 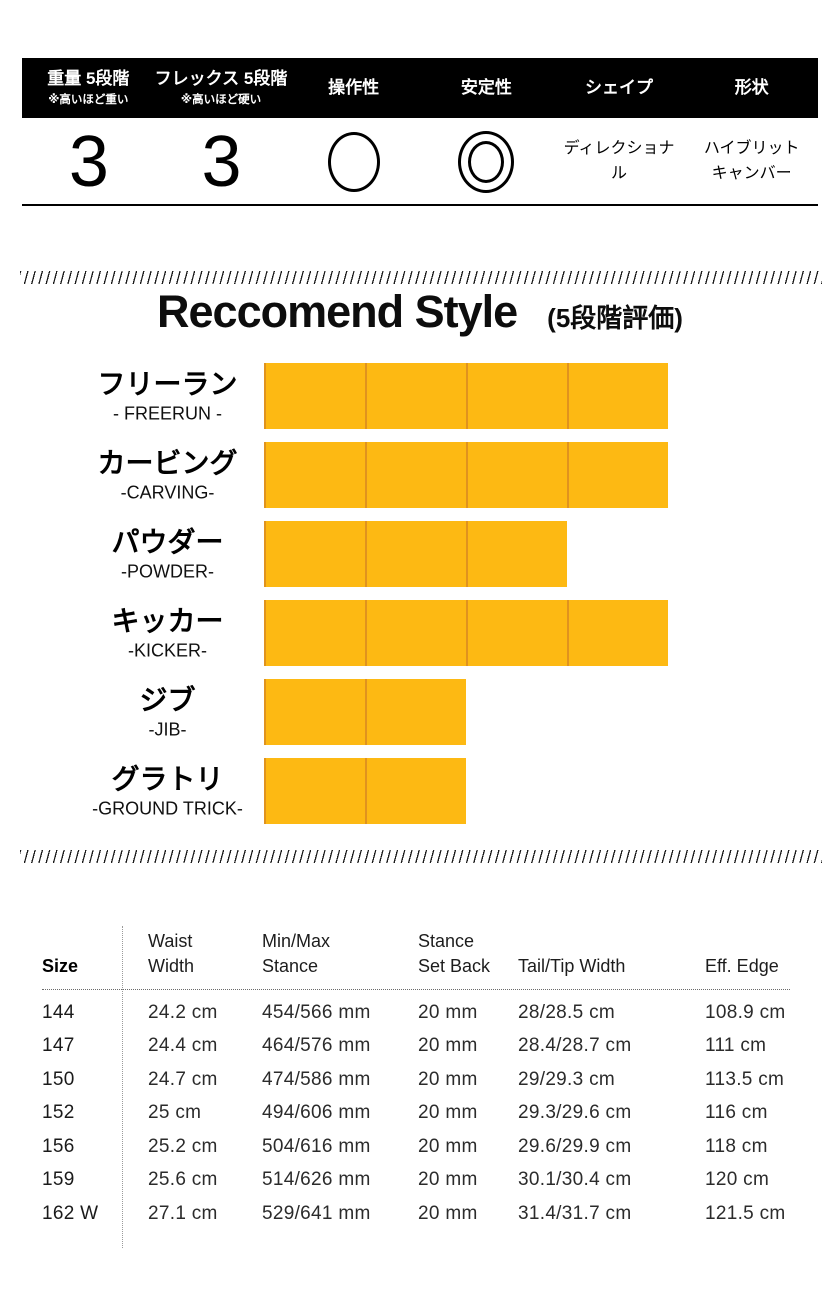 What do you see at coordinates (737, 1180) in the screenshot?
I see `size-table-cell: 120 cm` at bounding box center [737, 1180].